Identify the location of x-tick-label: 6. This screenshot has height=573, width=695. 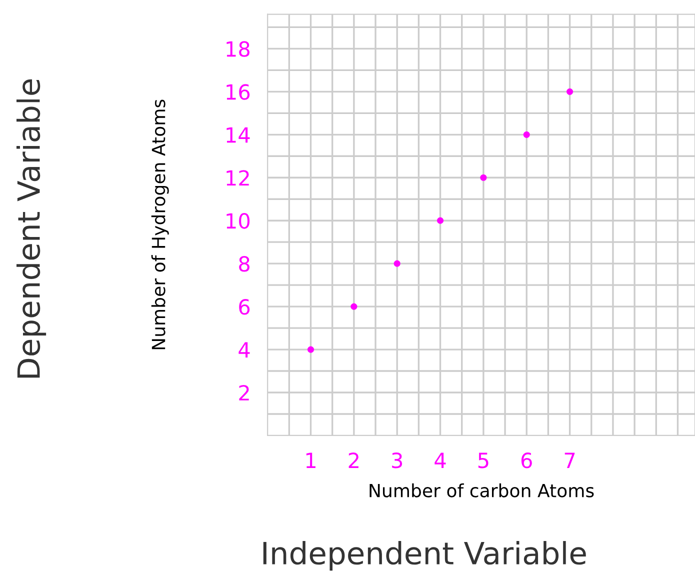
(526, 460).